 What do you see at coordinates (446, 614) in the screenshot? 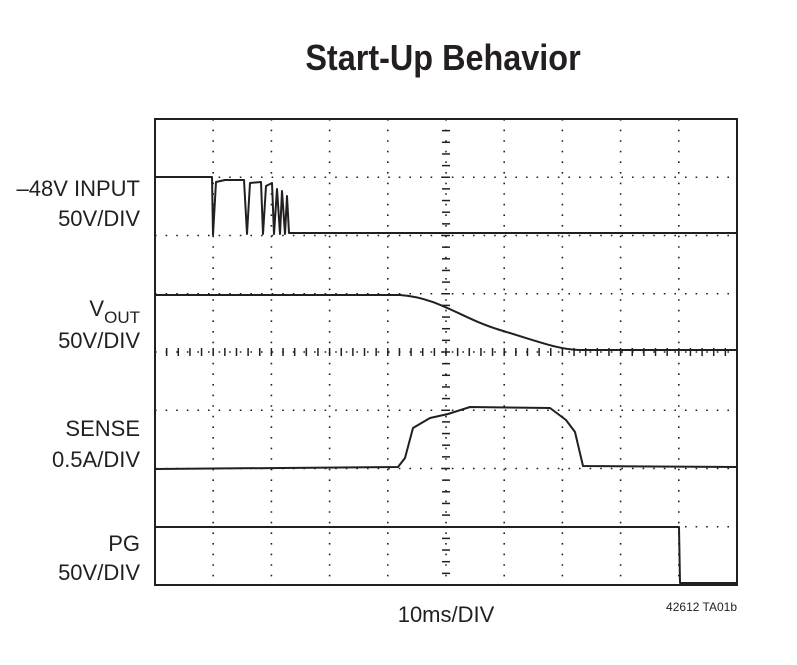
I see `timebase-label: 10ms/DIV` at bounding box center [446, 614].